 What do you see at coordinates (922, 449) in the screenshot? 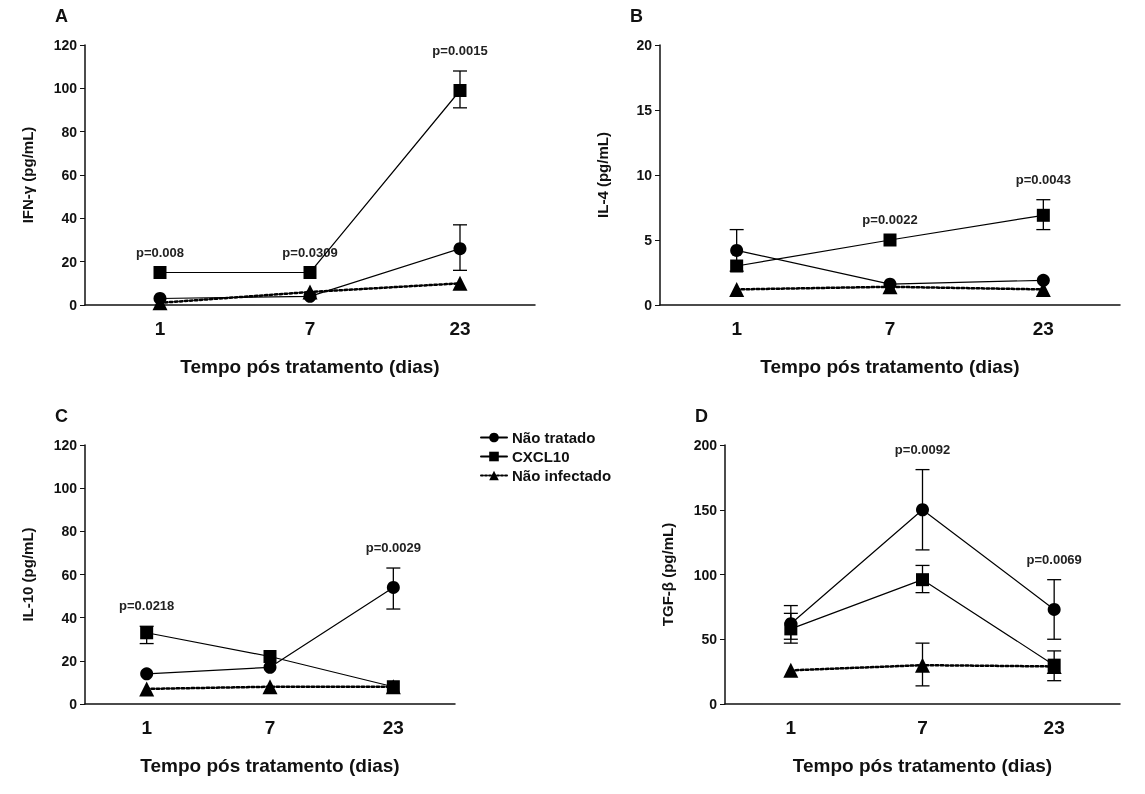
I see `annotation: p=0.0092` at bounding box center [922, 449].